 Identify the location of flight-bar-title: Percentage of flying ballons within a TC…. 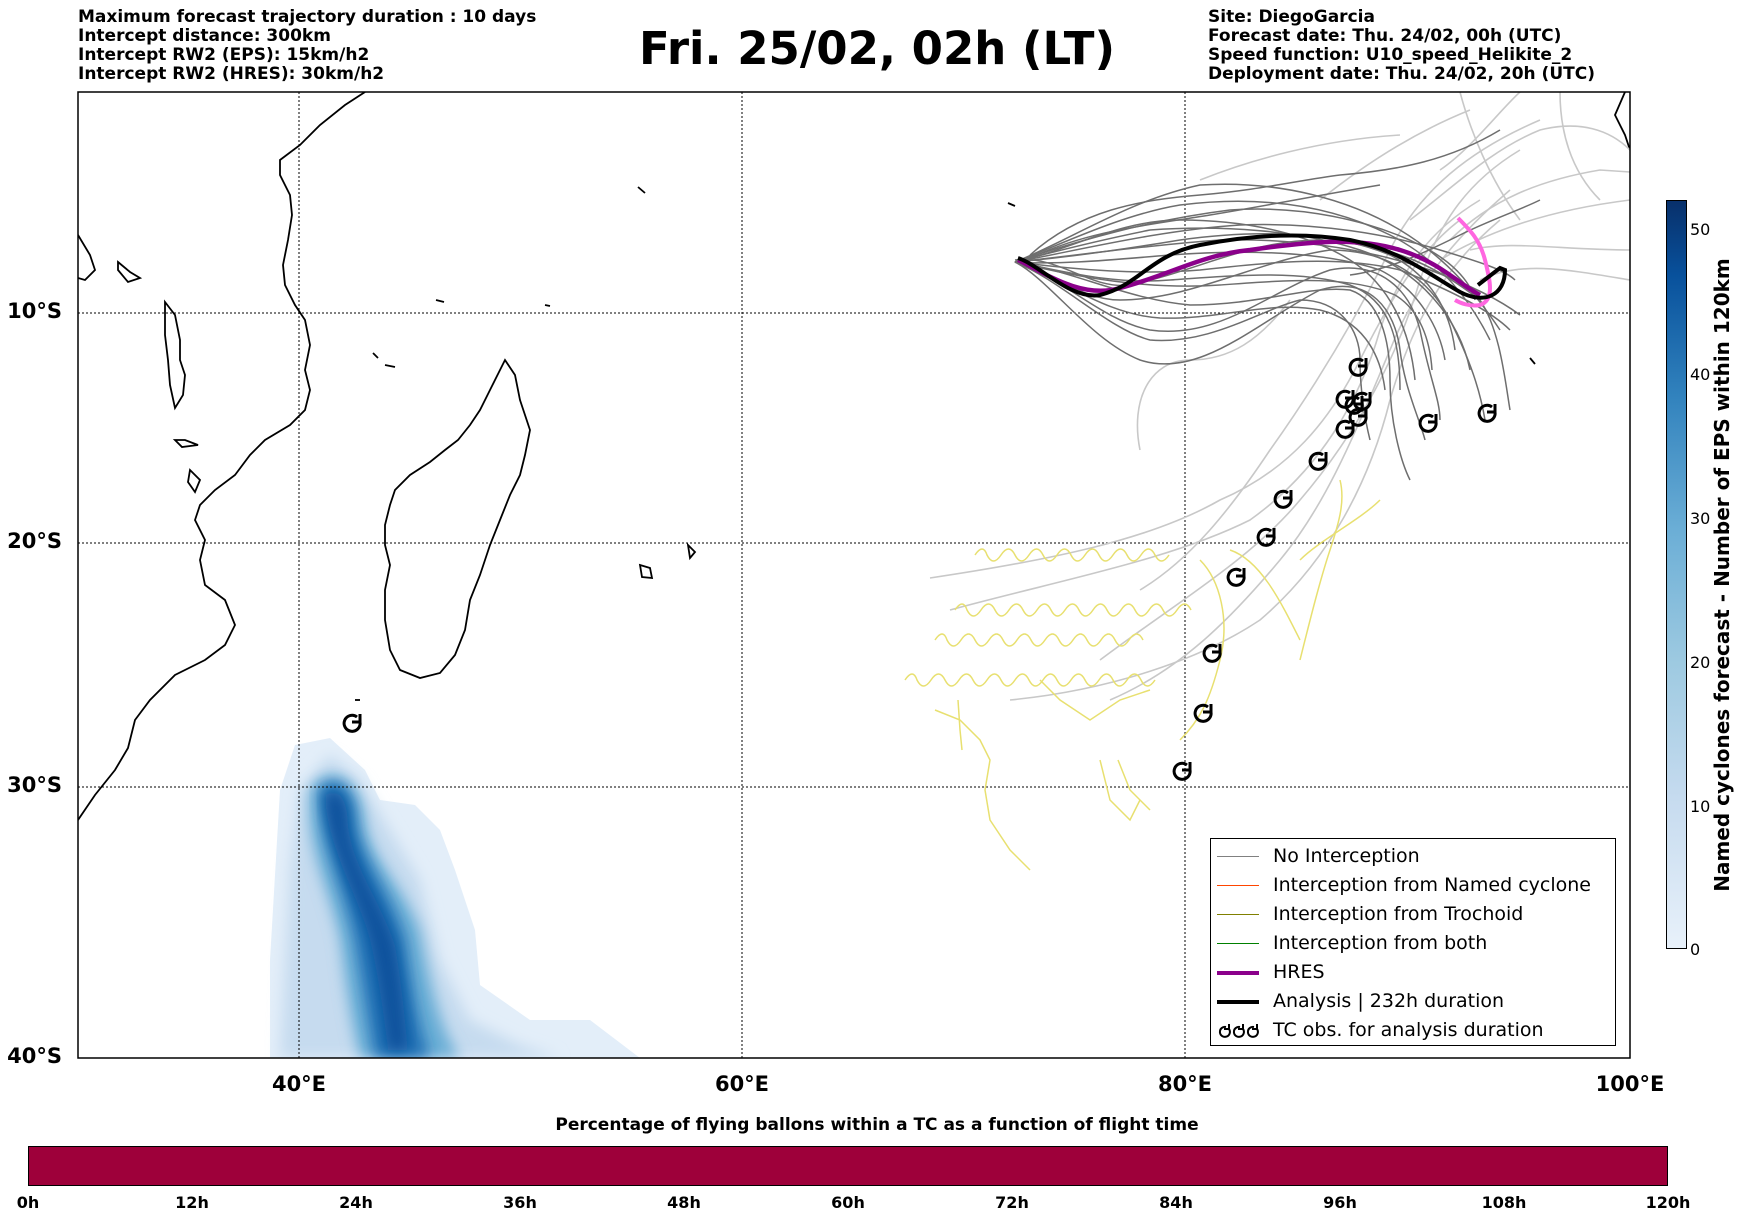
(877, 1125).